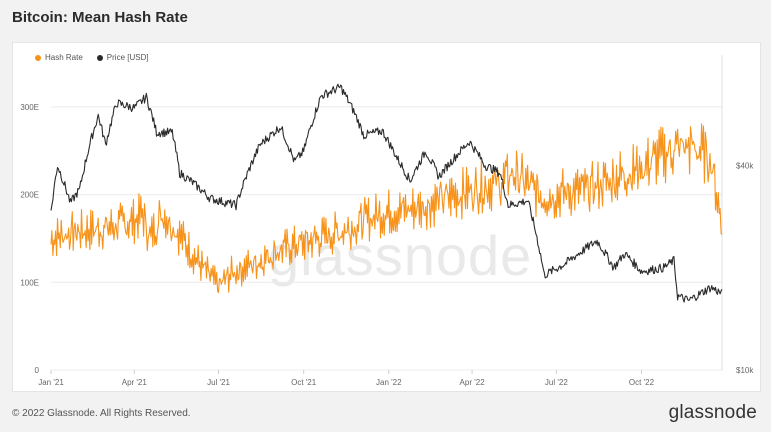  What do you see at coordinates (745, 370) in the screenshot?
I see `y-right-tick-label: $10k` at bounding box center [745, 370].